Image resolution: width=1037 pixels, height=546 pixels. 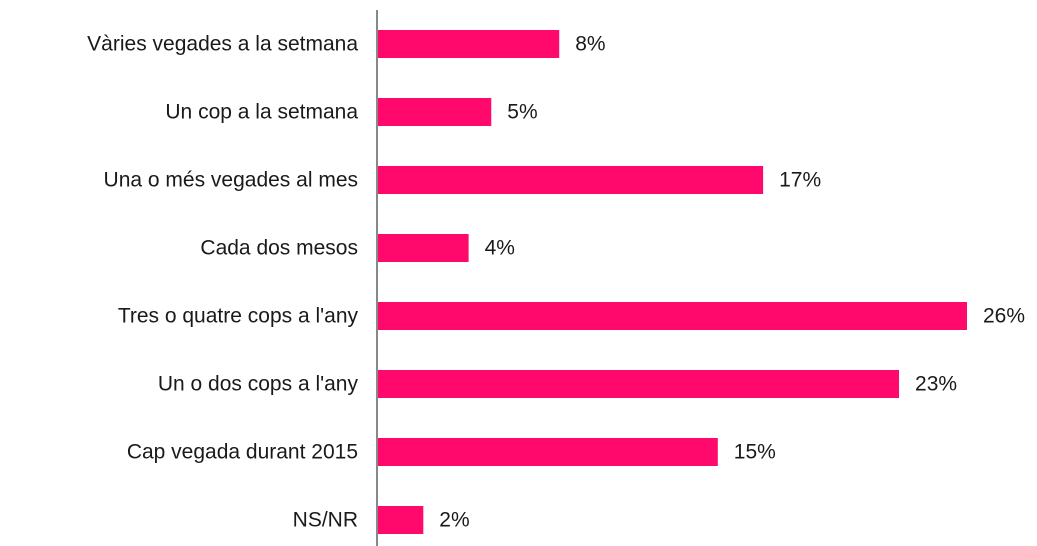 What do you see at coordinates (755, 452) in the screenshot?
I see `value-label: 15%` at bounding box center [755, 452].